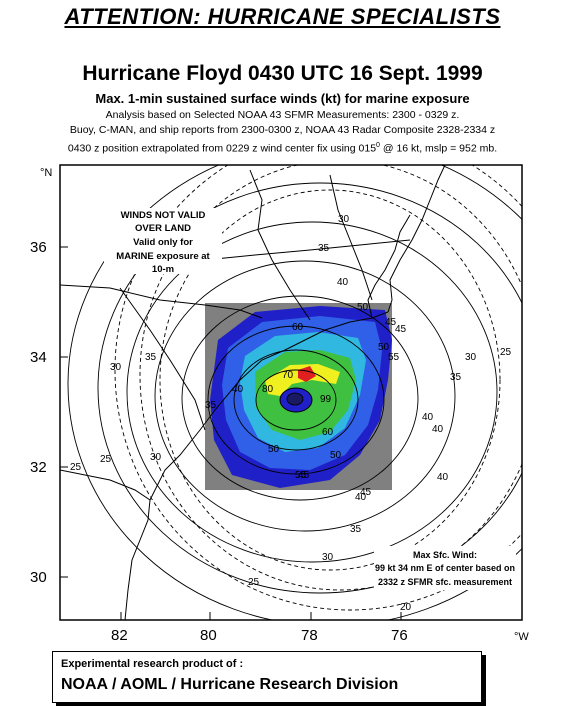  What do you see at coordinates (268, 389) in the screenshot?
I see `contour-label: 80` at bounding box center [268, 389].